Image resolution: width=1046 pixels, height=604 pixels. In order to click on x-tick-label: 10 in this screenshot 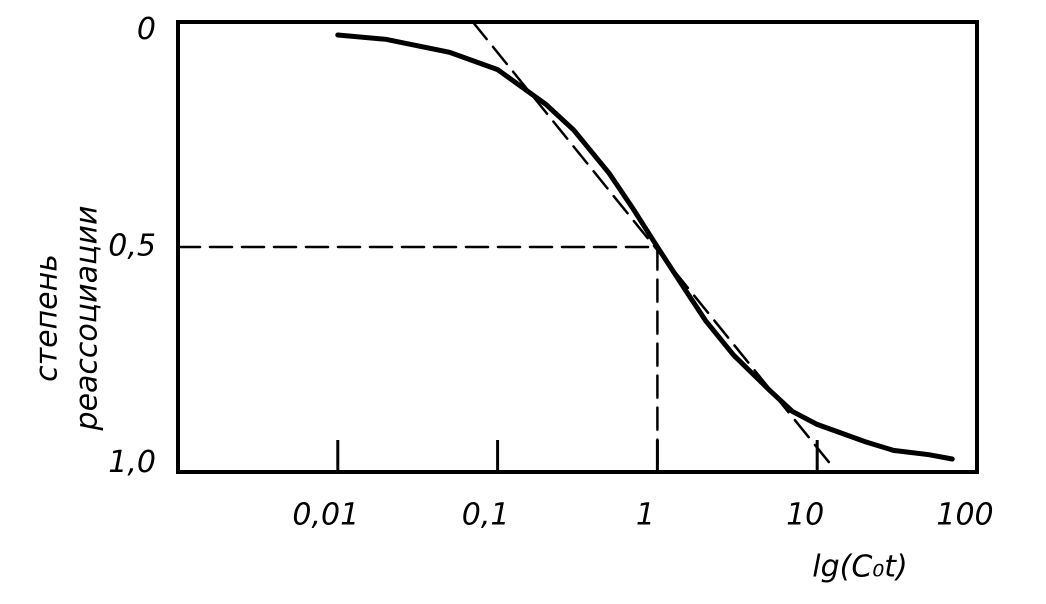, I will do `click(805, 515)`.